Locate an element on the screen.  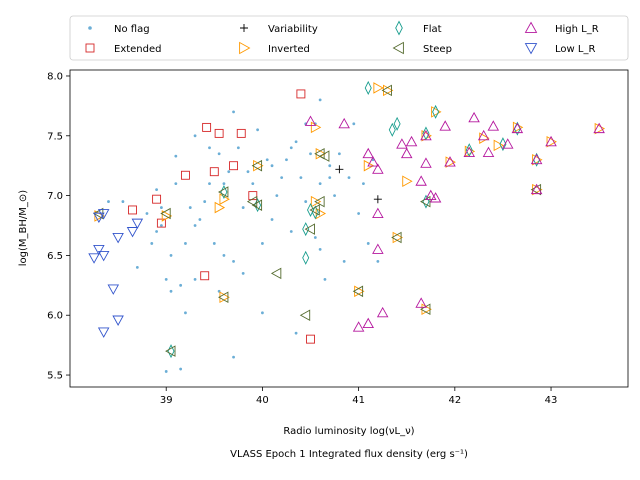
legend-label: High L_R is located at coordinates (577, 29).